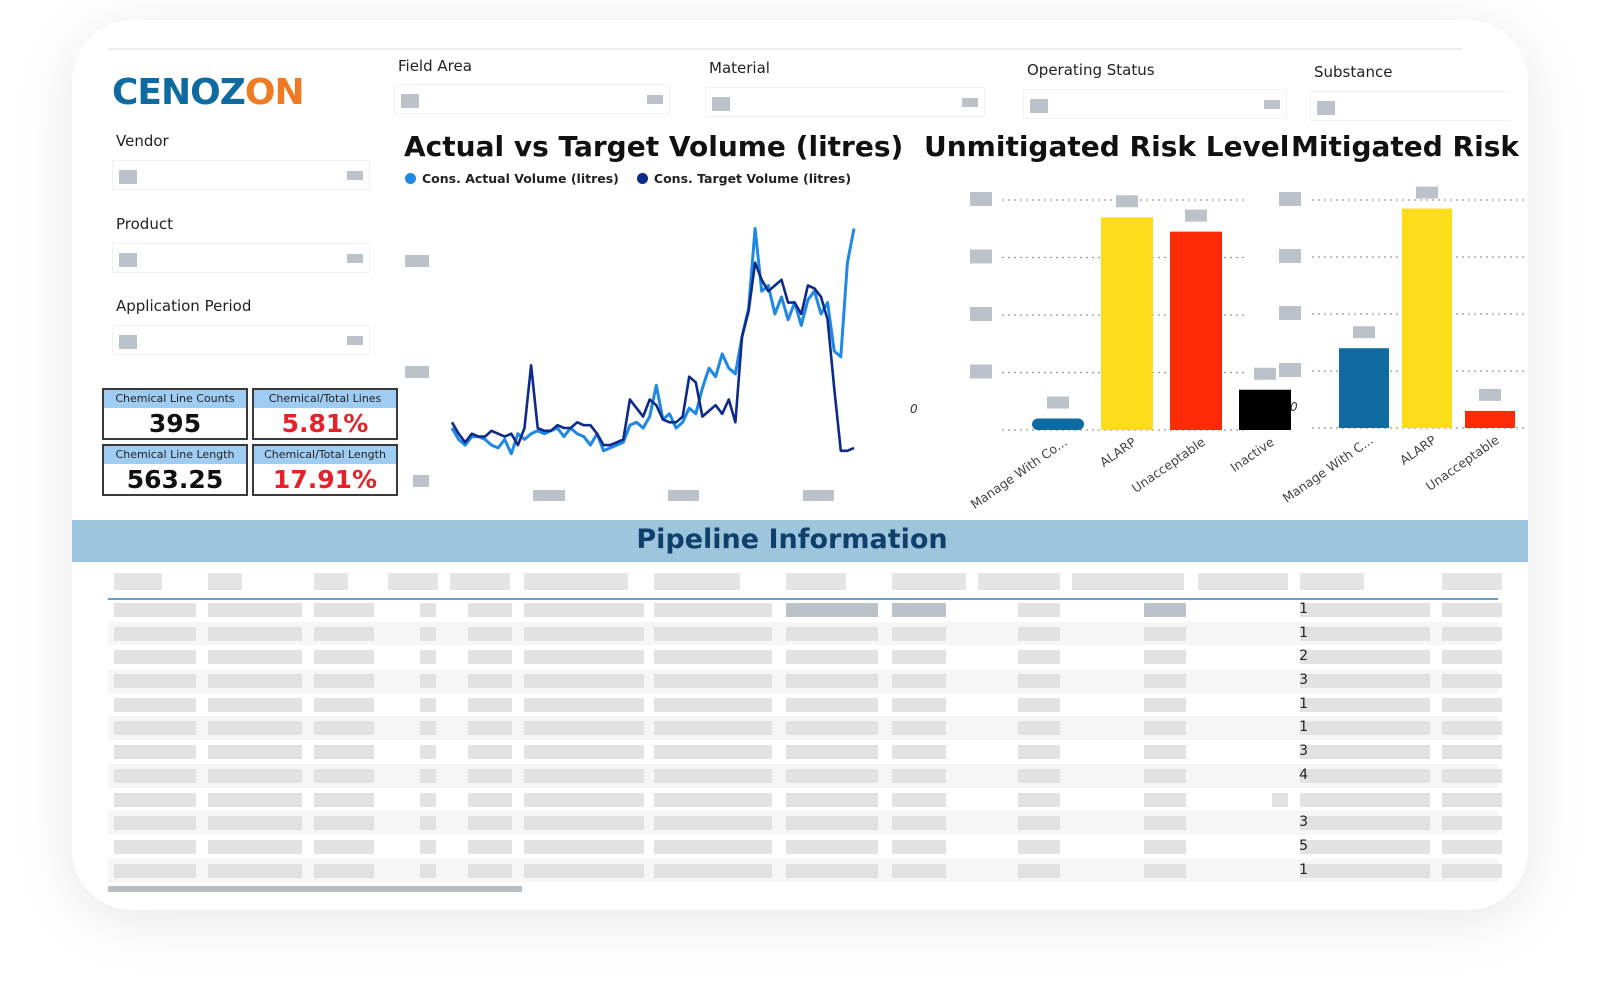  Describe the element at coordinates (1107, 146) in the screenshot. I see `unmitigated-chart-title: Unmitigated Risk Level` at that location.